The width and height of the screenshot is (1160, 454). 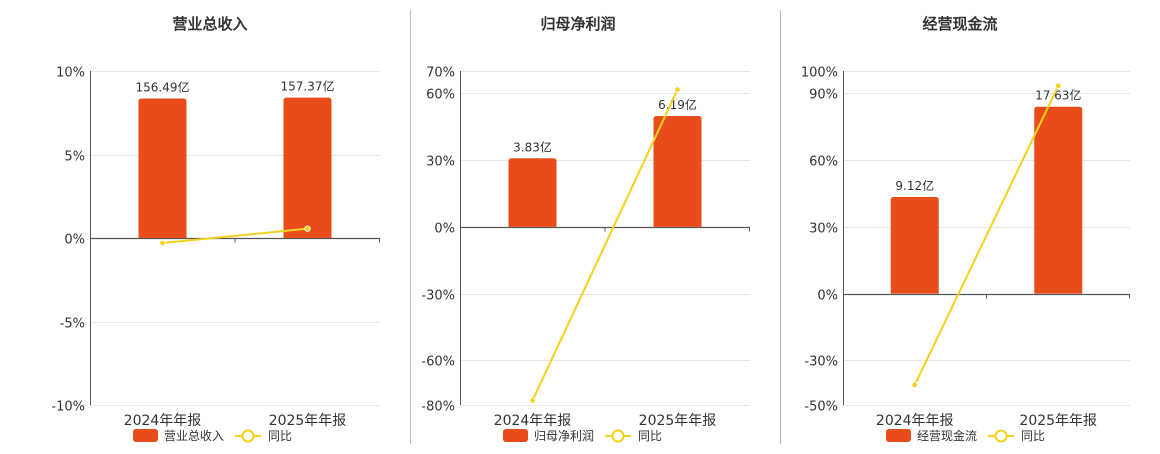 I want to click on y-tick-label: -5%, so click(x=72, y=324).